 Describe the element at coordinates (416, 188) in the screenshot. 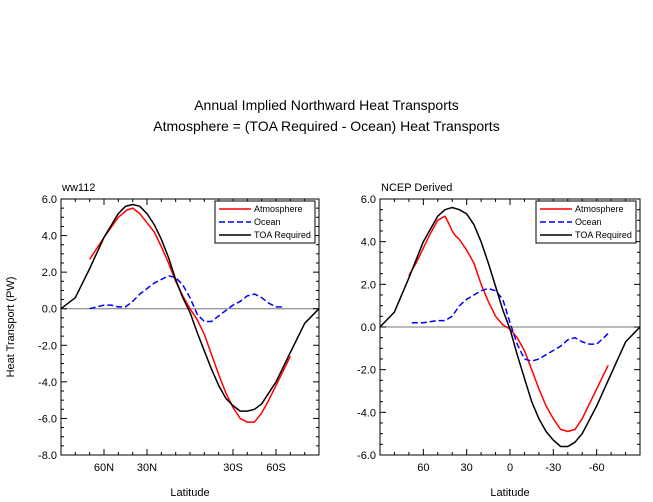

I see `panel-label: NCEP Derived` at that location.